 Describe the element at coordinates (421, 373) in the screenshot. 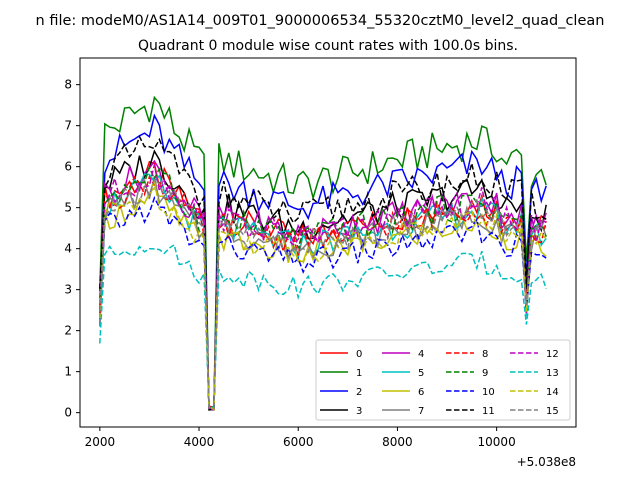

I see `legend-label-5: 5` at that location.